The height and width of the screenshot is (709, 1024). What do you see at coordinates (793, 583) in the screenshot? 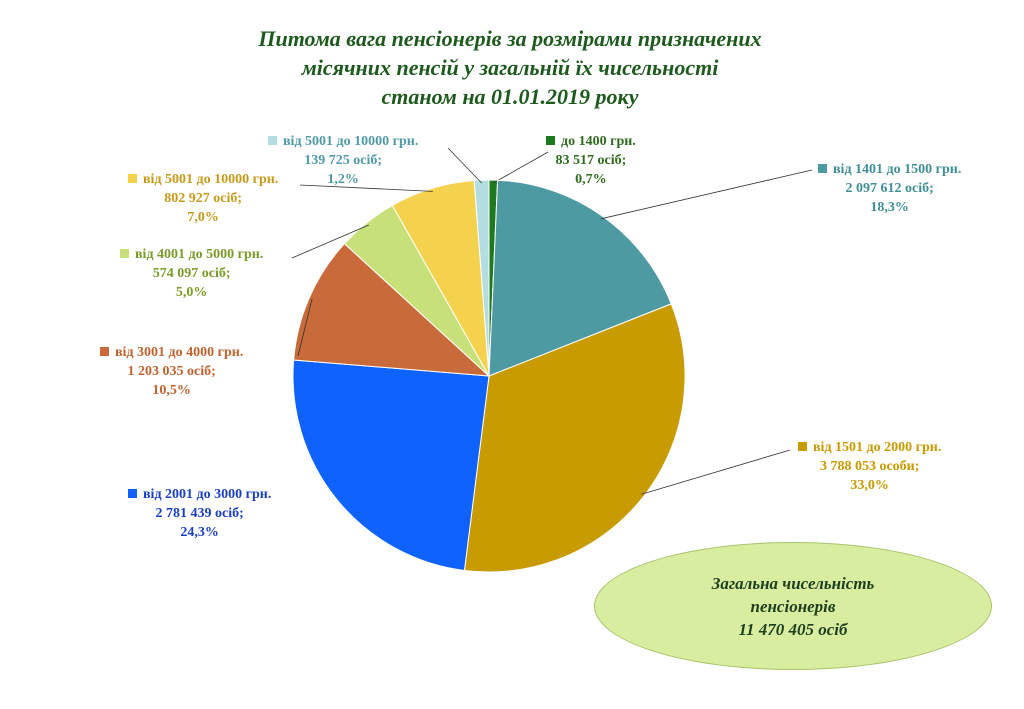
I see `total-line-1: Загальна чисельність` at bounding box center [793, 583].